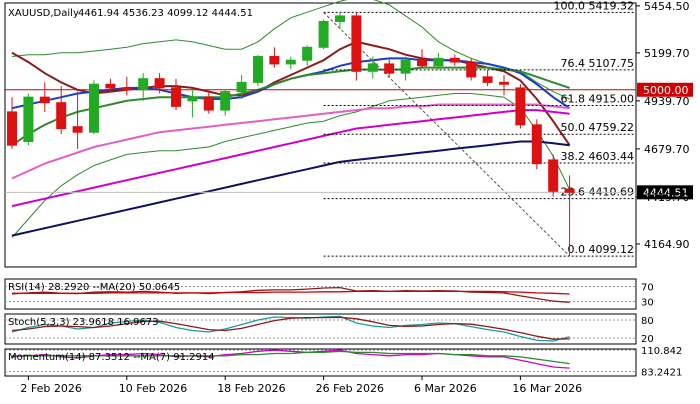  Describe the element at coordinates (661, 351) in the screenshot. I see `momentum-tick-label: 110.842` at that location.